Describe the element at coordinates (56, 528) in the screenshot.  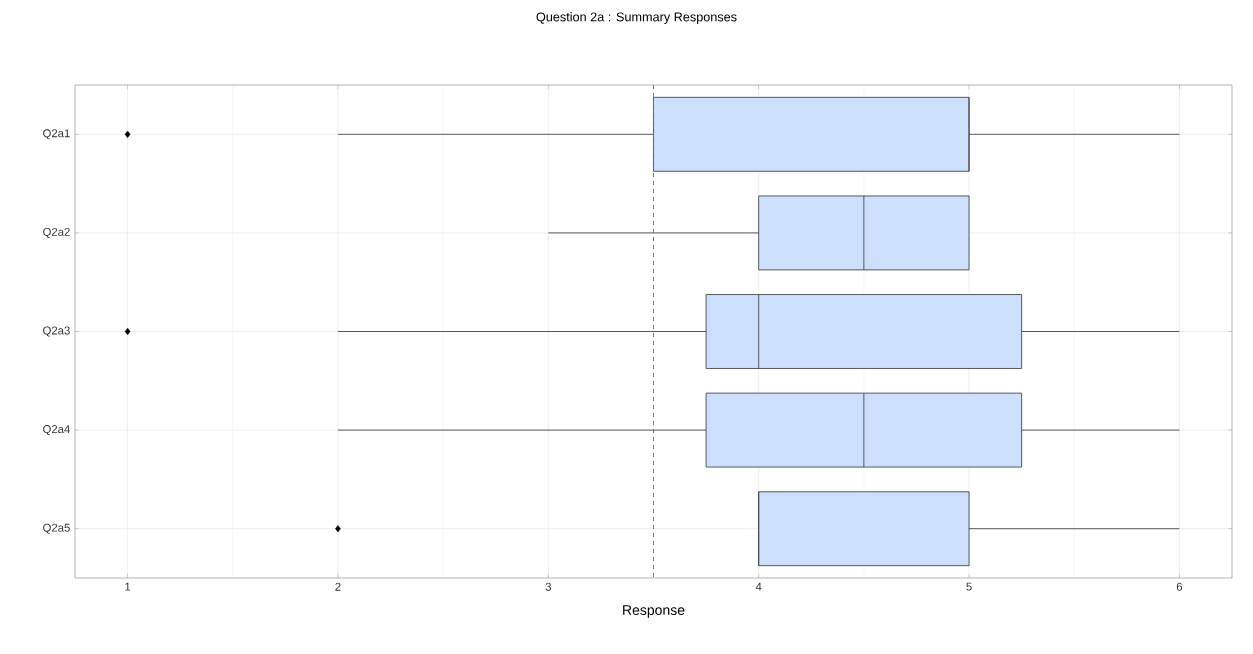
I see `y-tick-label: Q2a5` at that location.